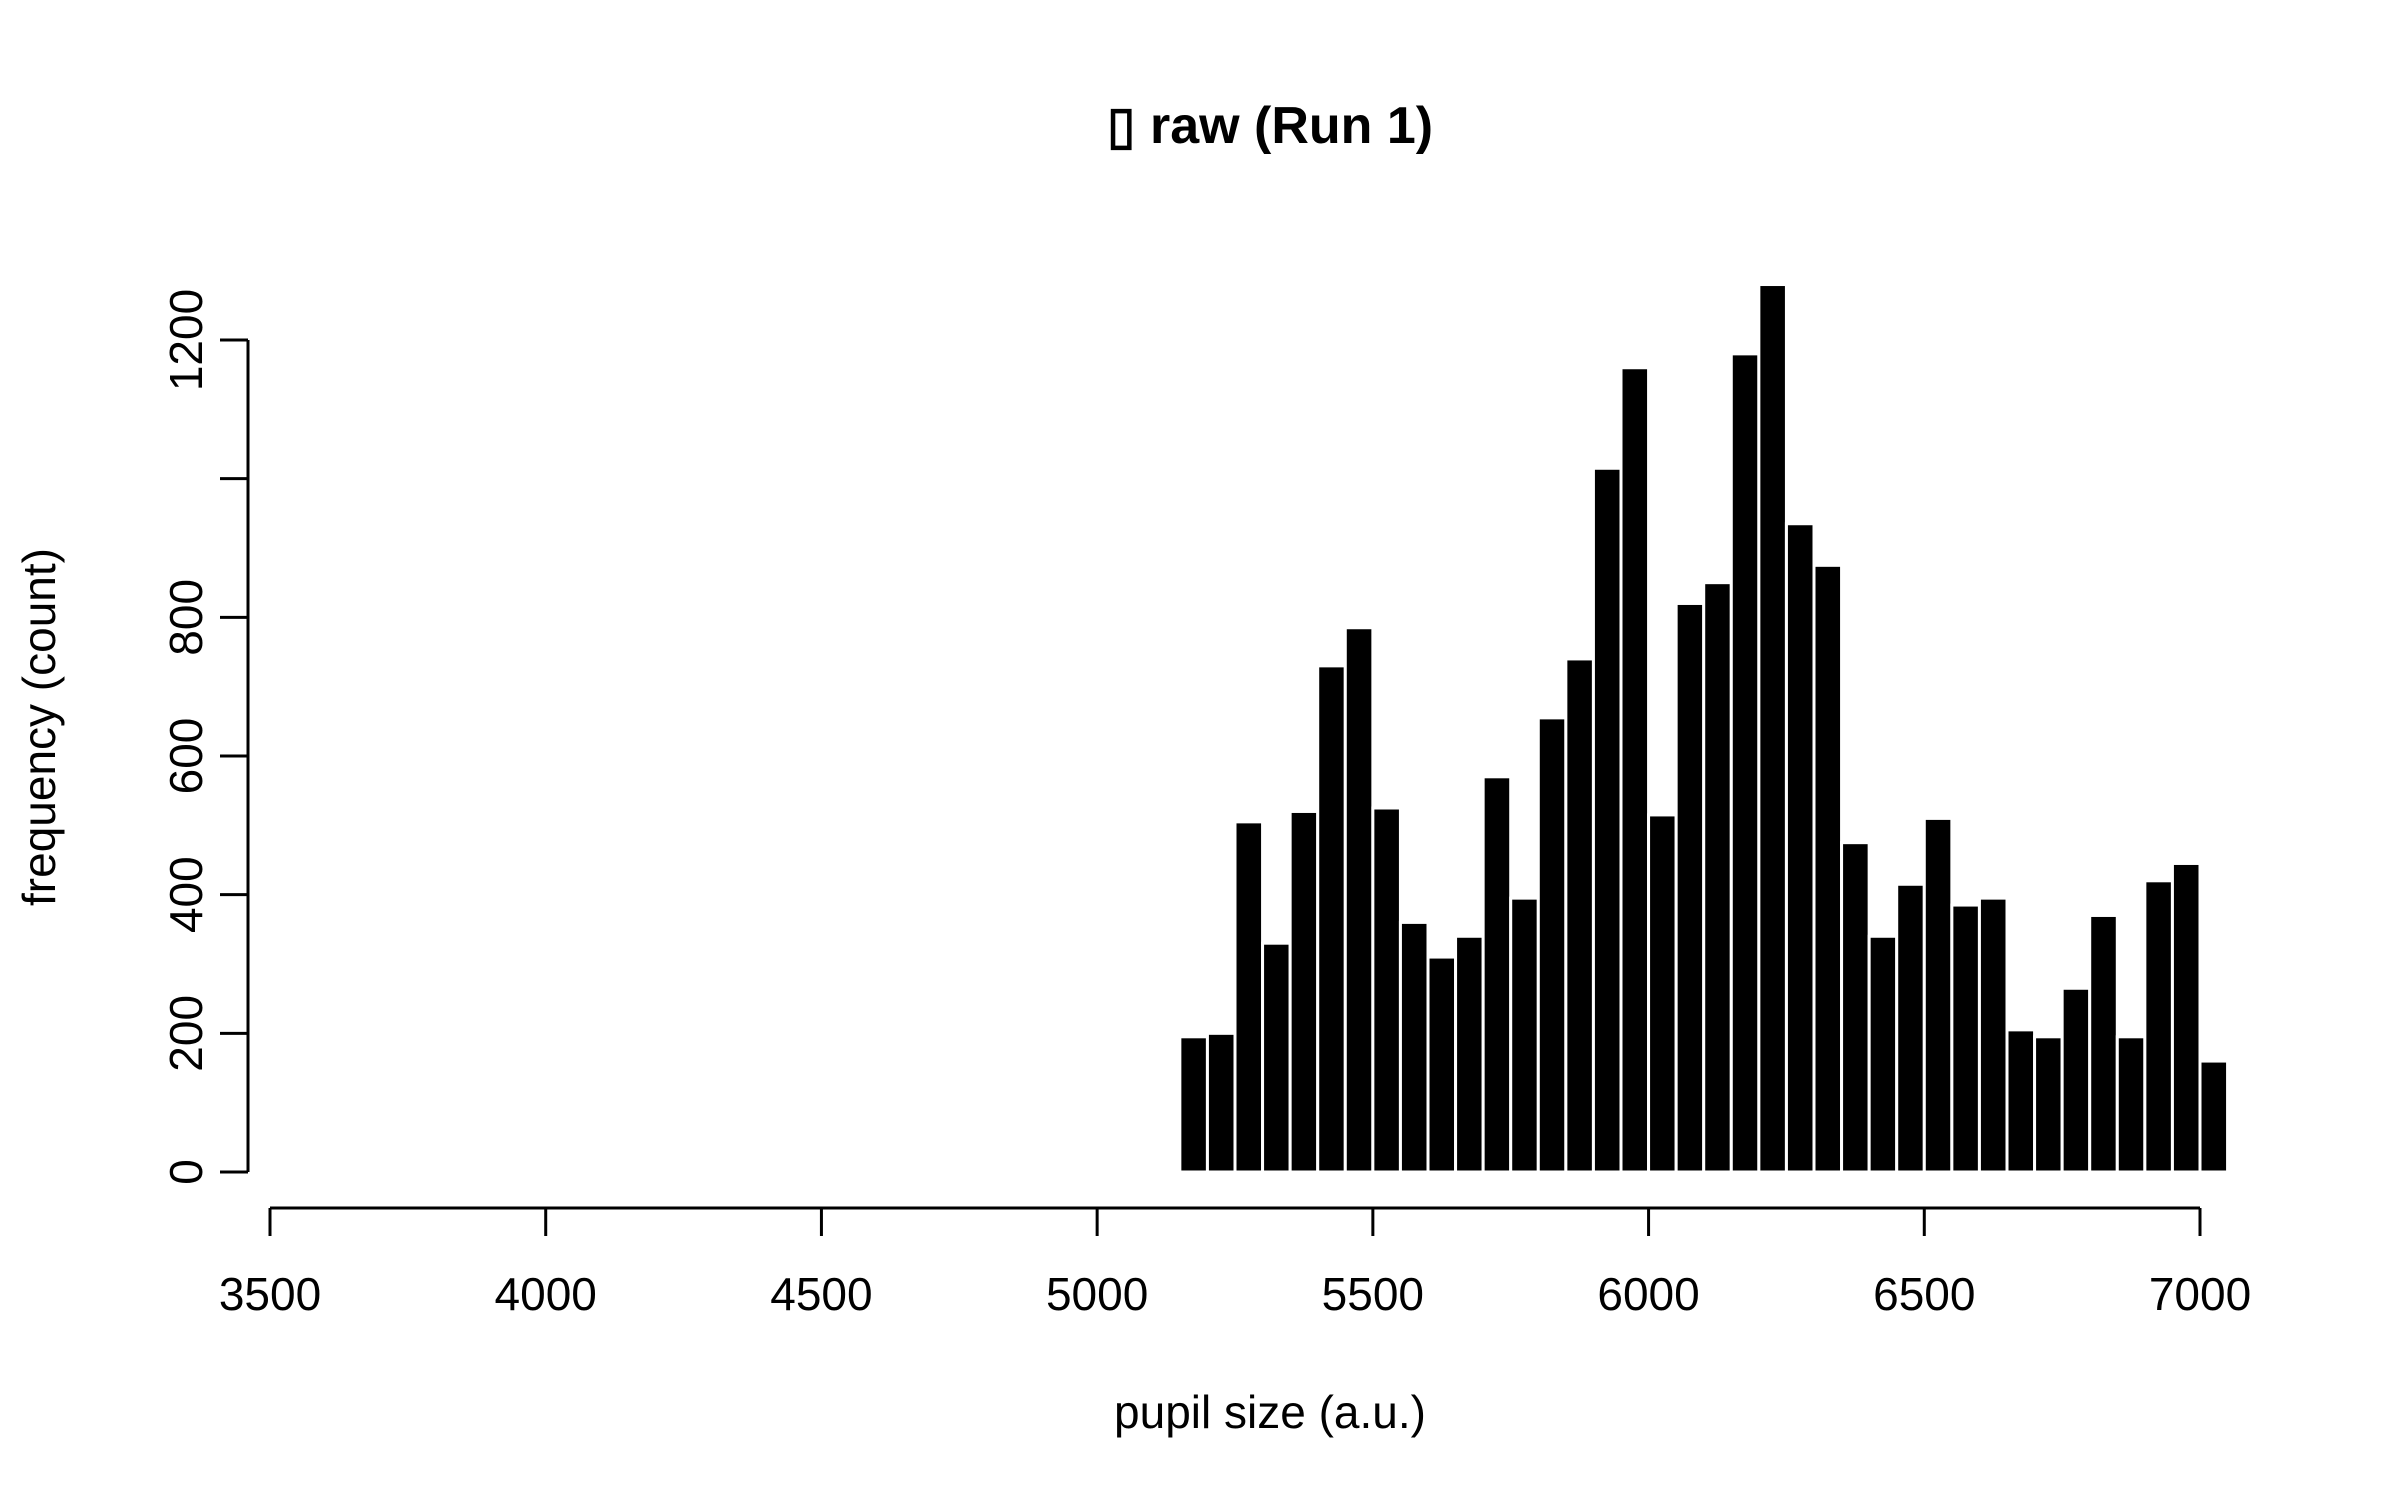 This screenshot has height=1500, width=2400. I want to click on x-tick-label: 6500, so click(1924, 1294).